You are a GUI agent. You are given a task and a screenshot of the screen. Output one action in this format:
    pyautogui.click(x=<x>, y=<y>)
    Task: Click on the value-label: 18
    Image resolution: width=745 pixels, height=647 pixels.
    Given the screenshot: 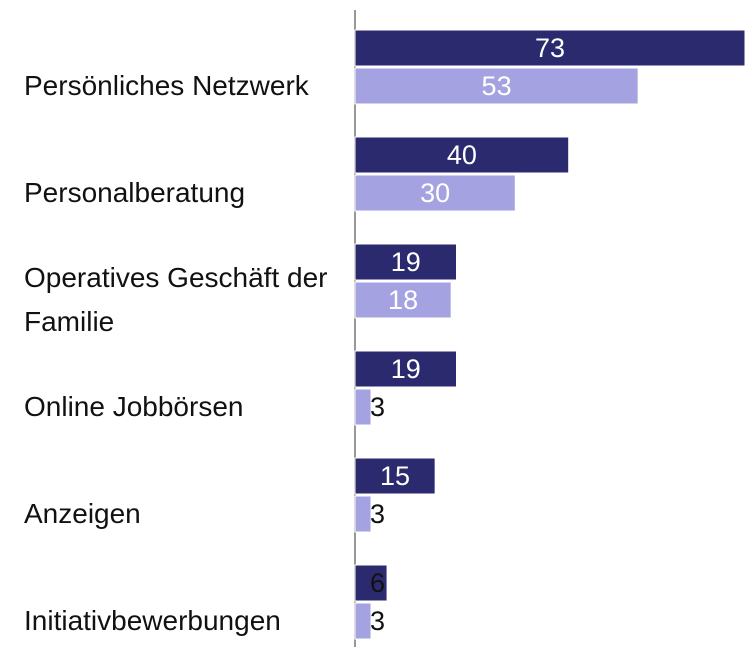 What is the action you would take?
    pyautogui.click(x=403, y=300)
    